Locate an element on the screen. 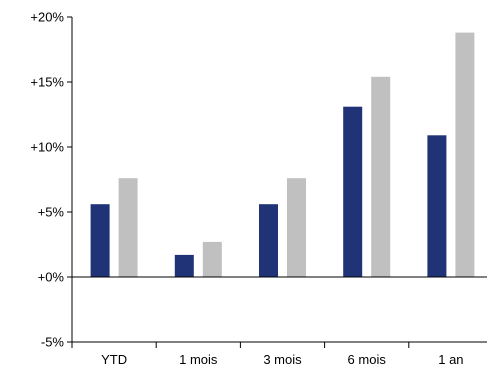 The image size is (487, 371). y-tick-label-1: +15% is located at coordinates (47, 82).